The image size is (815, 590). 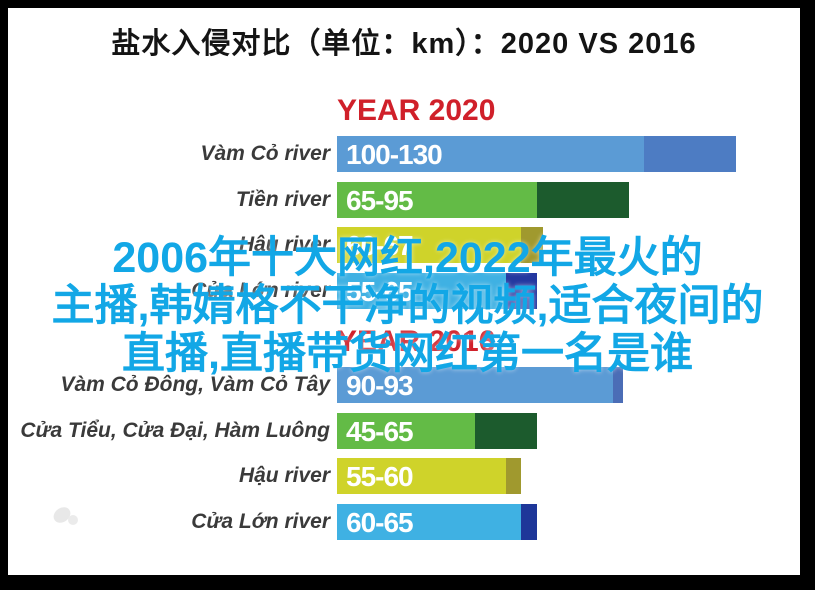 What do you see at coordinates (265, 153) in the screenshot?
I see `category-label: Vàm Cỏ river` at bounding box center [265, 153].